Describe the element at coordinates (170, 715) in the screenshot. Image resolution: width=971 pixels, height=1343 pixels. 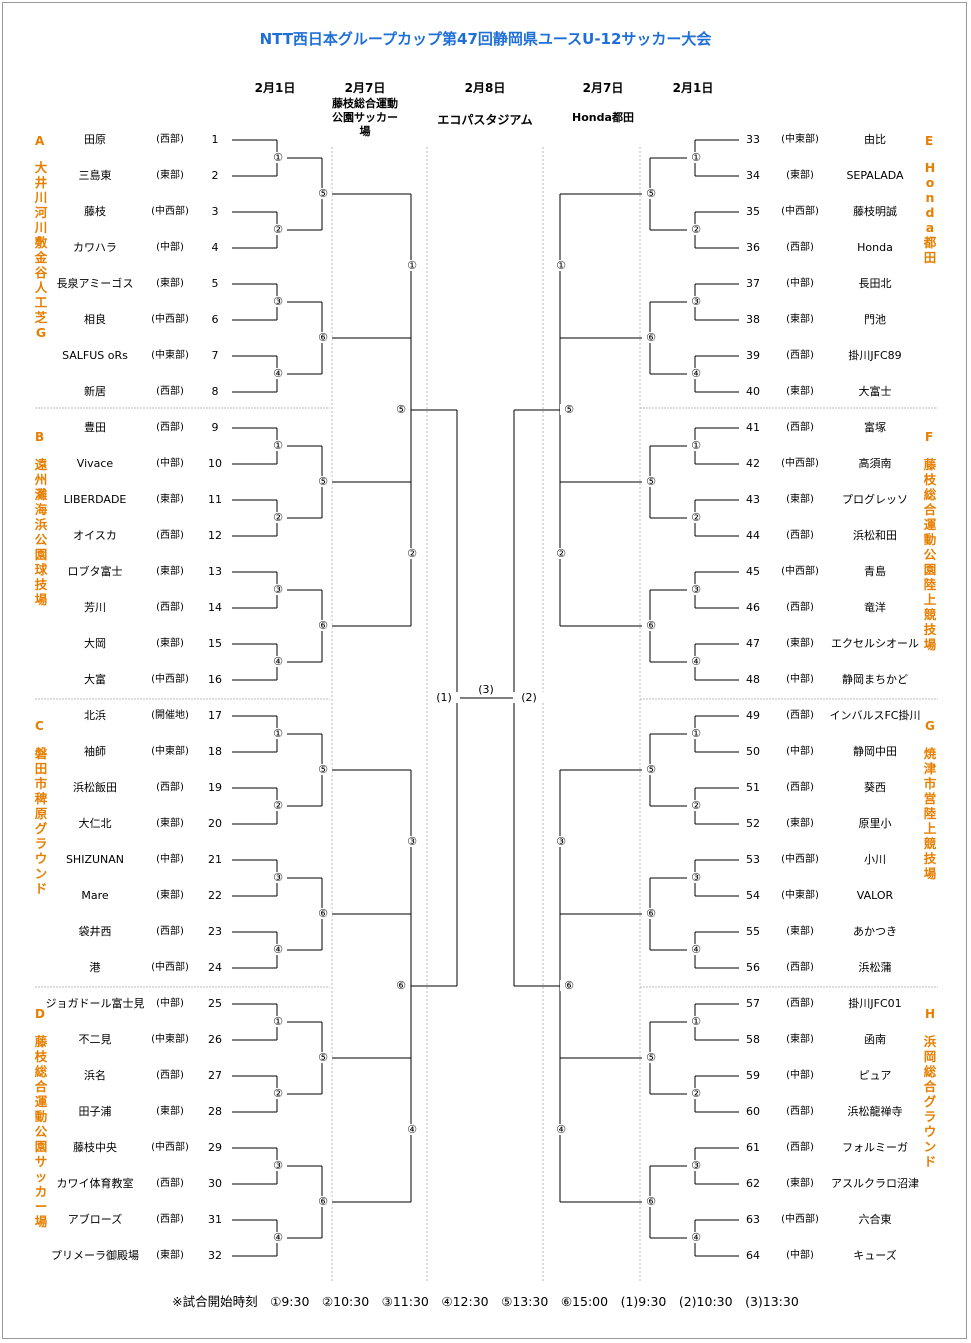
I see `team-region-left: (開催地)` at that location.